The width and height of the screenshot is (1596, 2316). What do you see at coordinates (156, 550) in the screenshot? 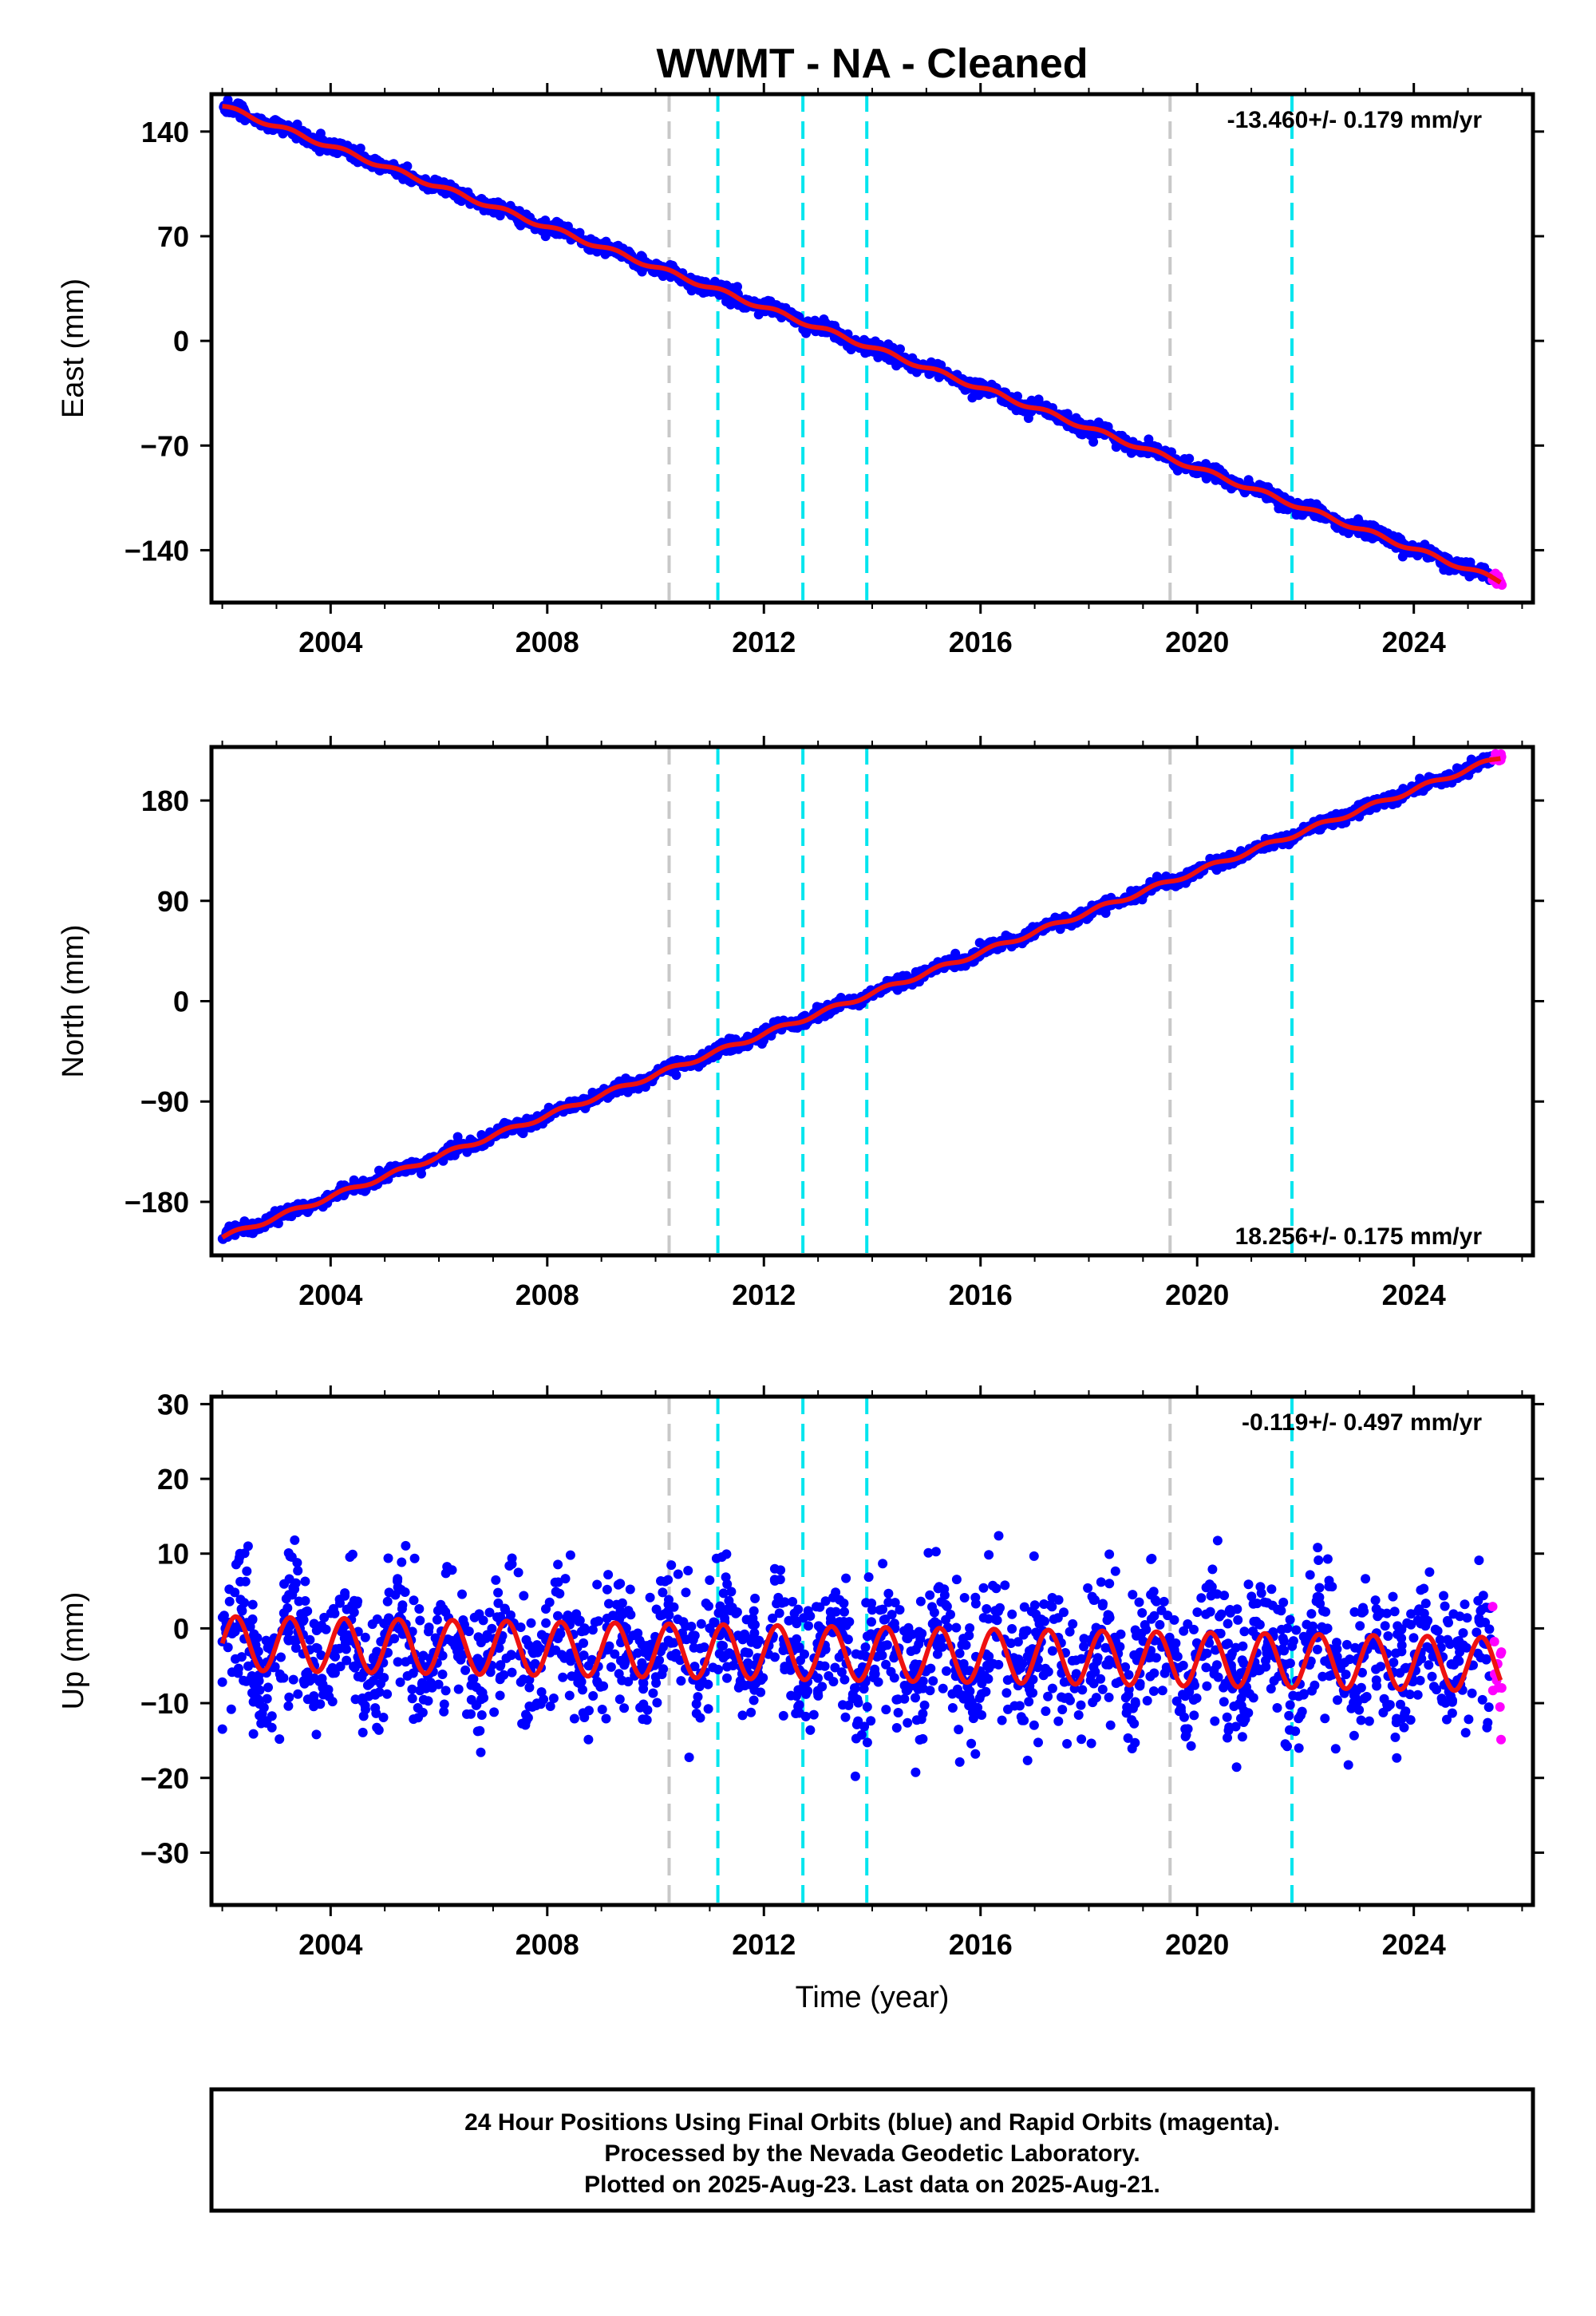
I see `y-tick-label: −140` at bounding box center [156, 550].